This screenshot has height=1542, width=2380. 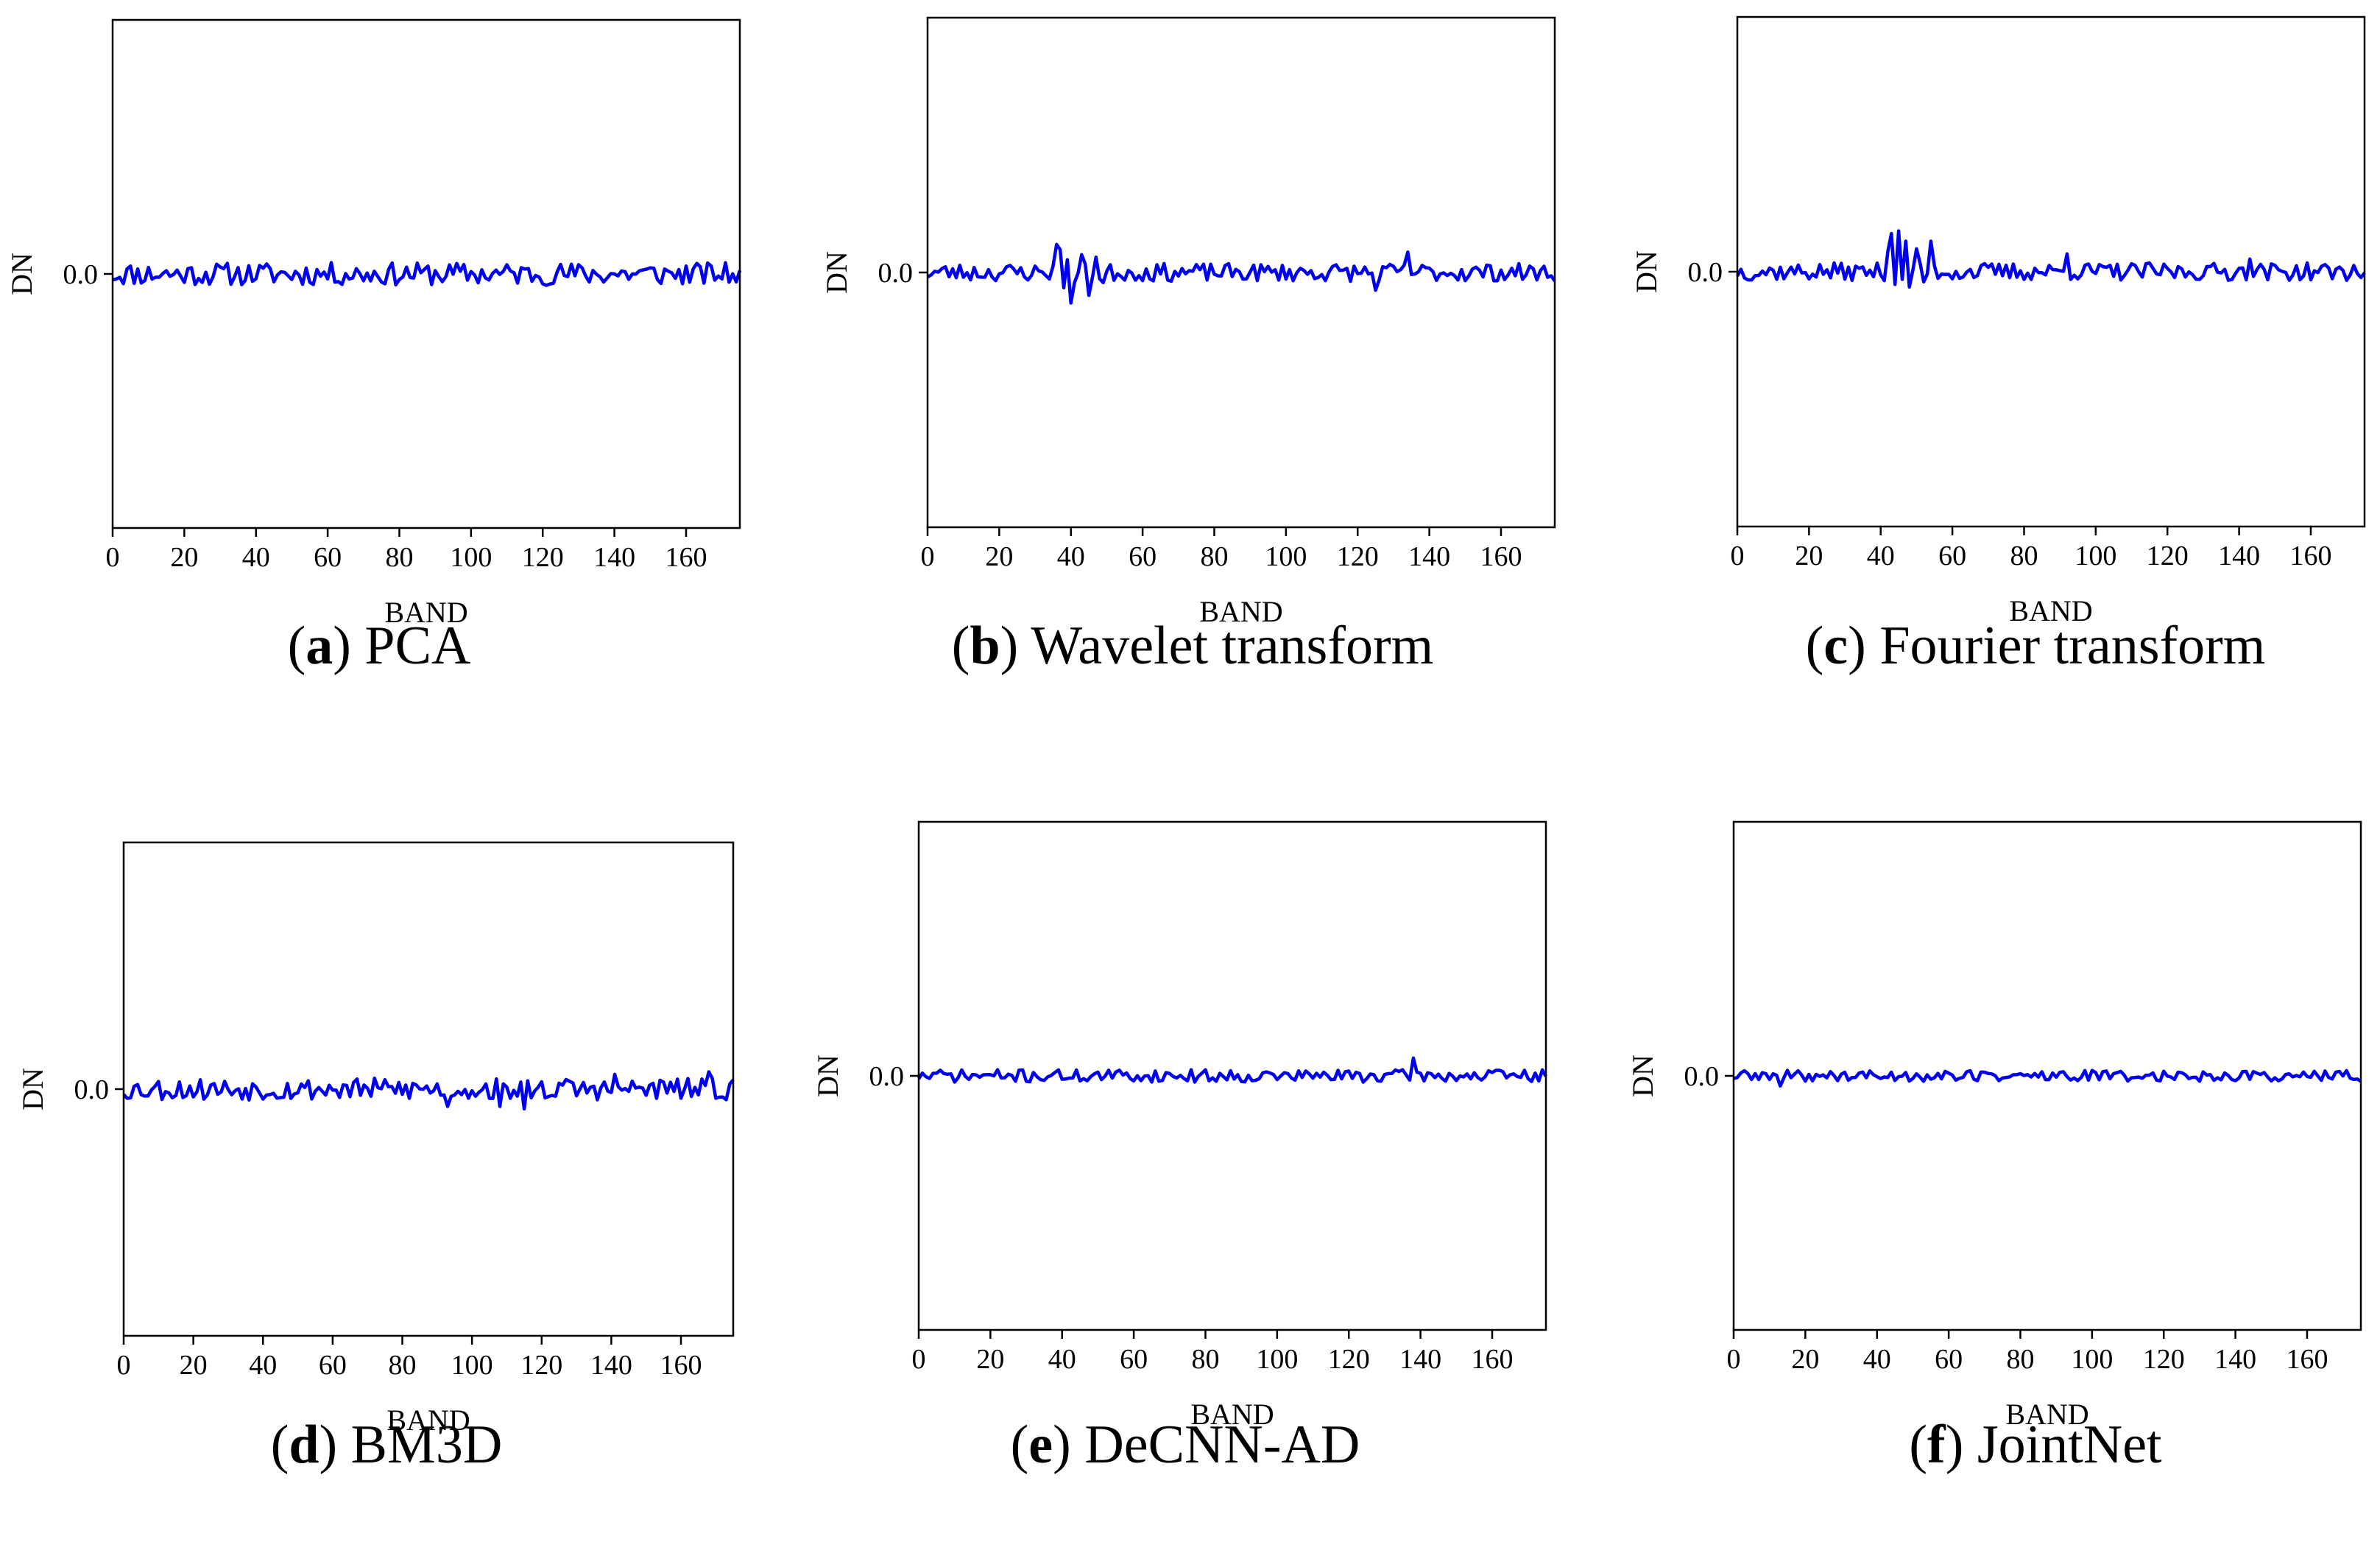 What do you see at coordinates (985, 646) in the screenshot?
I see `caption-letter: b` at bounding box center [985, 646].